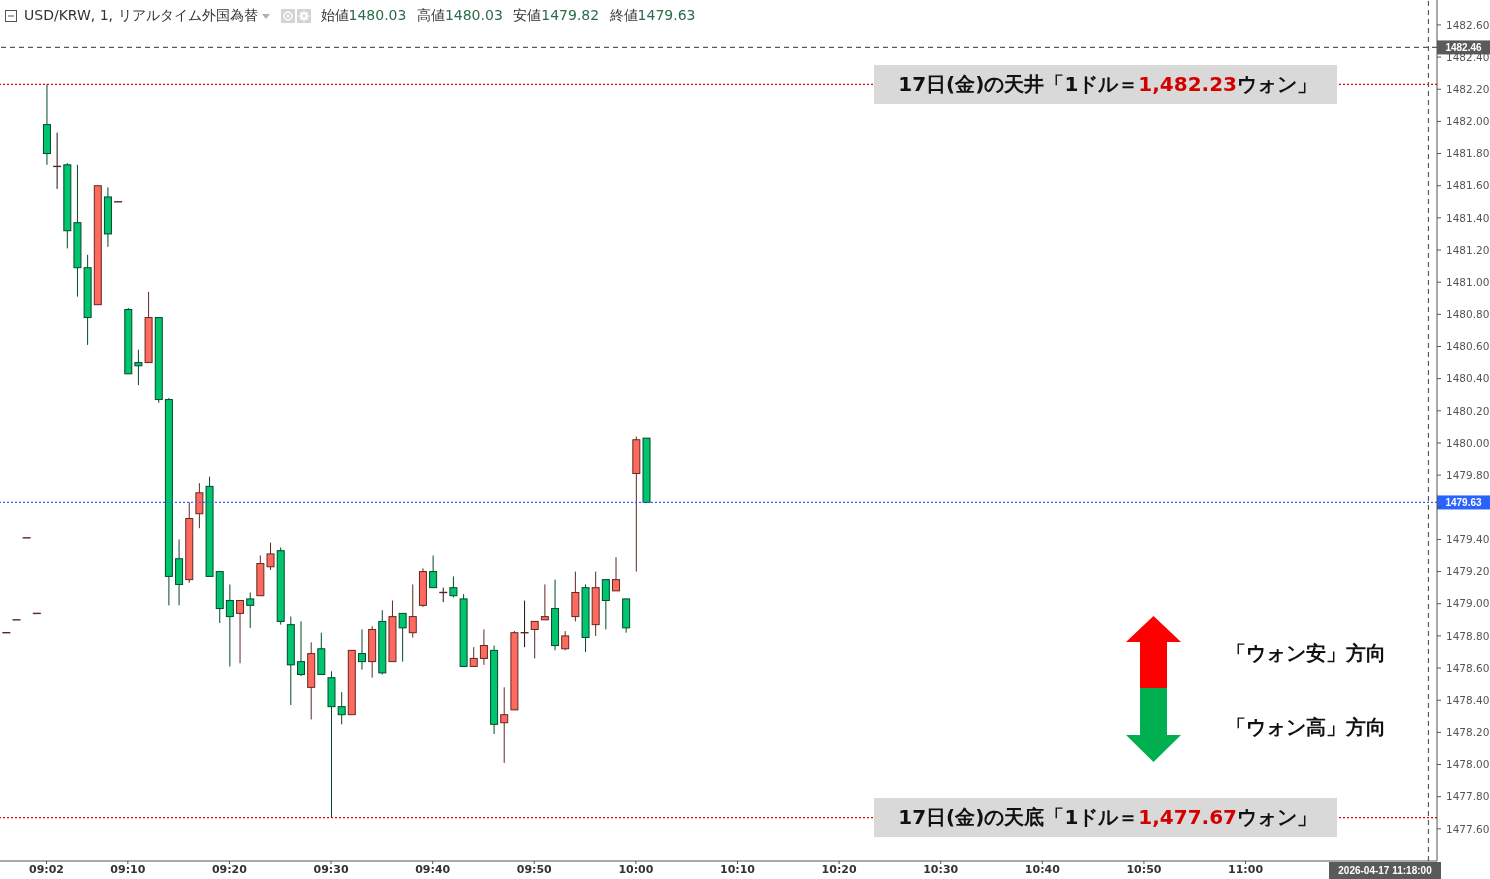 Image resolution: width=1490 pixels, height=879 pixels. Describe the element at coordinates (1144, 869) in the screenshot. I see `x-tick-label: 10:50` at that location.